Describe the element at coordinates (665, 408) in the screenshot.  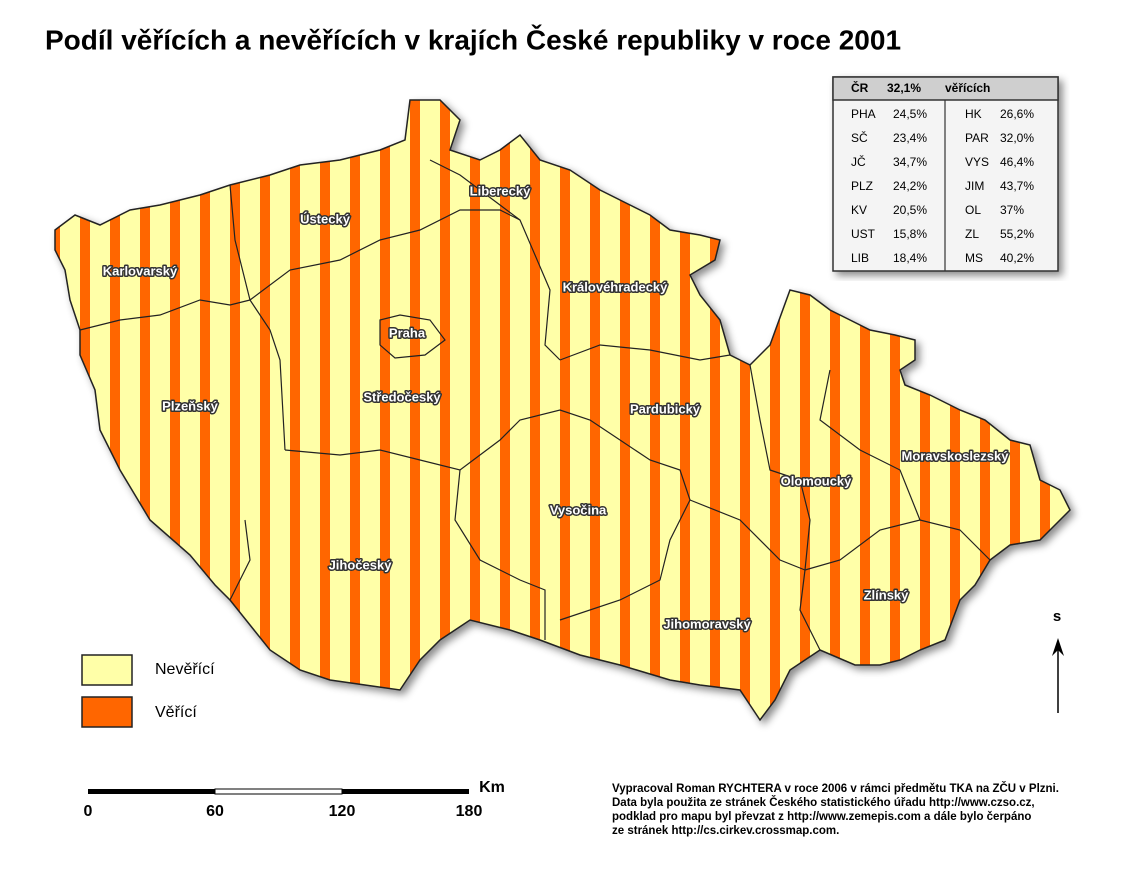
I see `region-label: Pardubický` at that location.